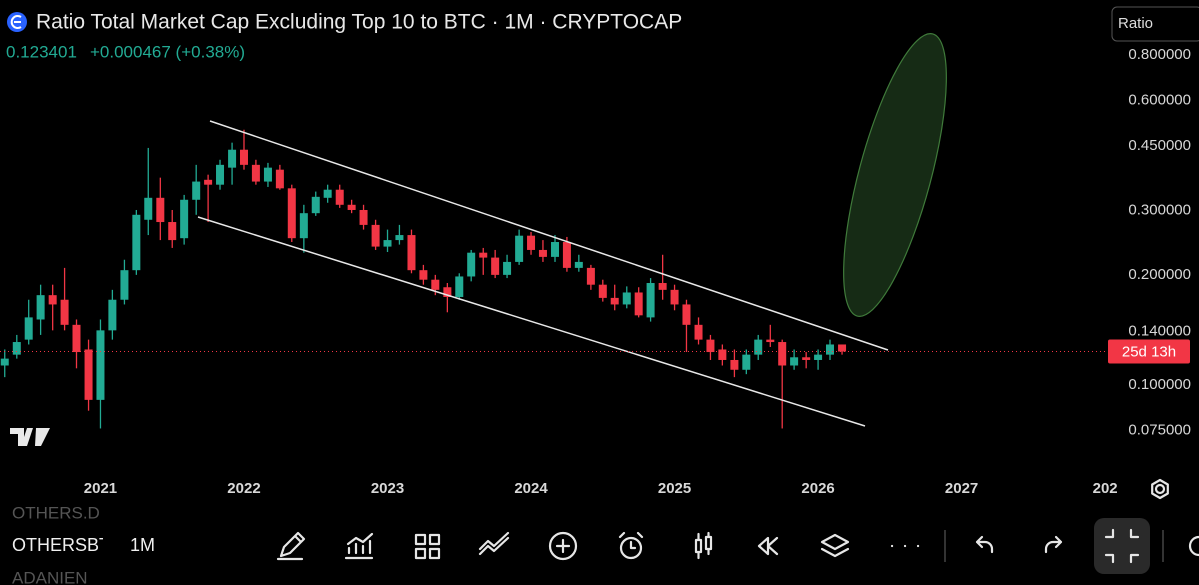 The image size is (1199, 585). I want to click on interval: 1M, so click(142, 545).